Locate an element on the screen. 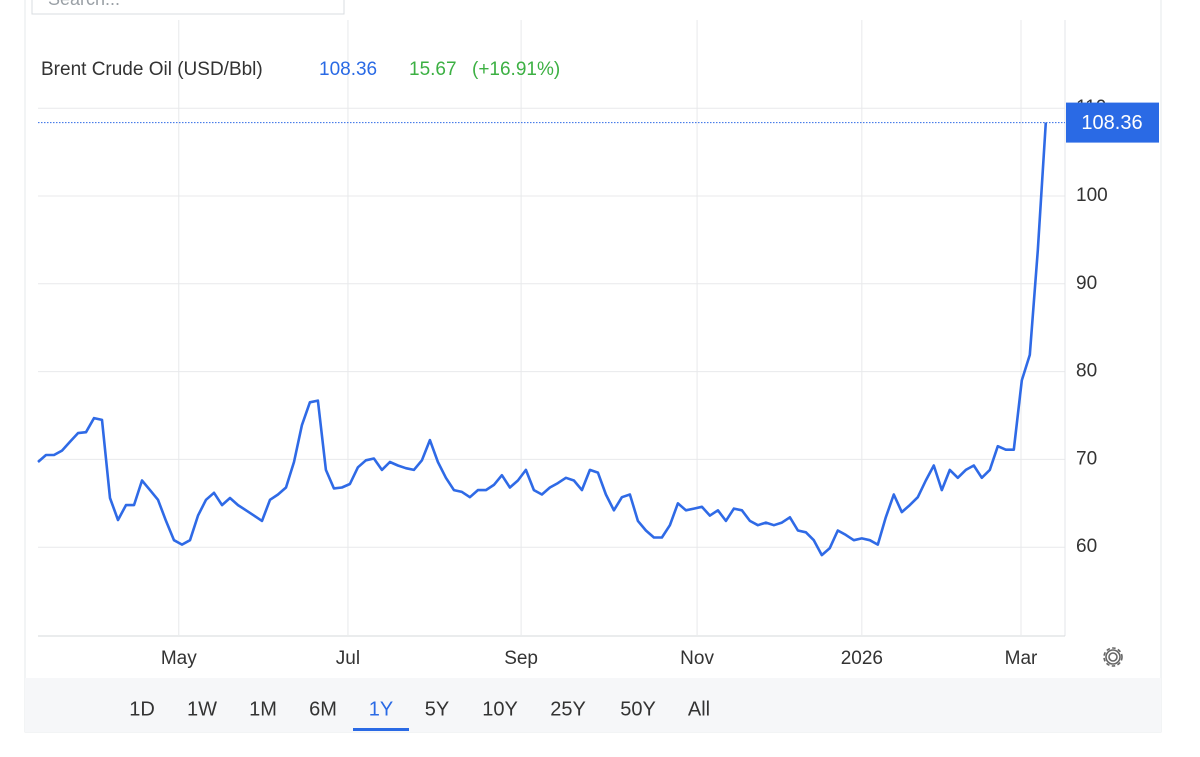  range-button: 25Y is located at coordinates (568, 709).